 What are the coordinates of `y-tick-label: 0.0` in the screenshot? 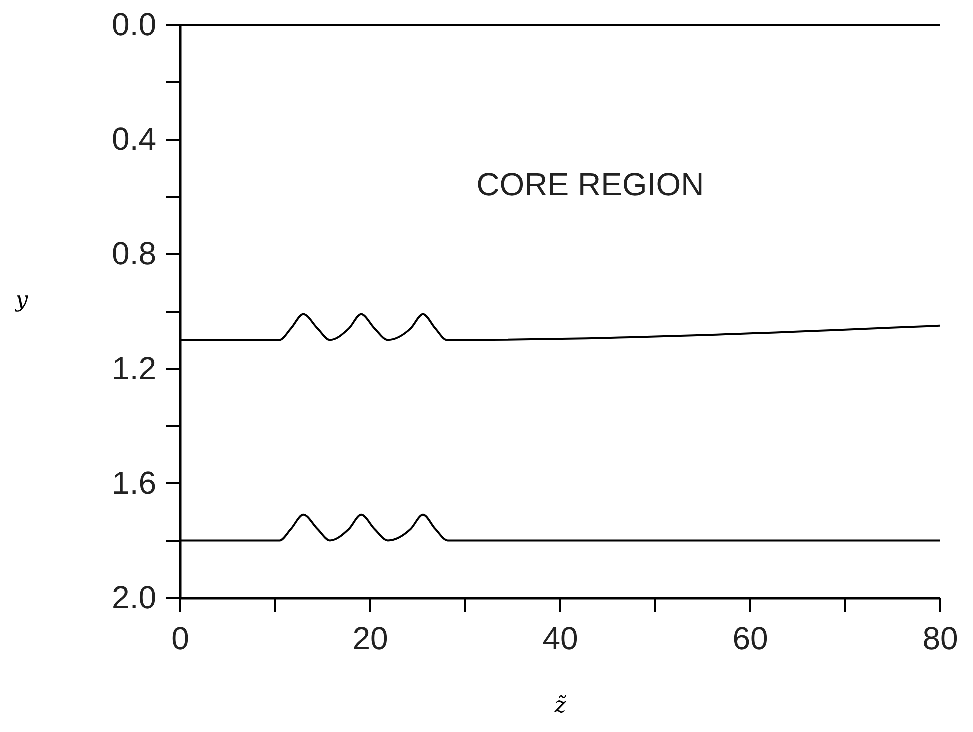 It's located at (134, 24).